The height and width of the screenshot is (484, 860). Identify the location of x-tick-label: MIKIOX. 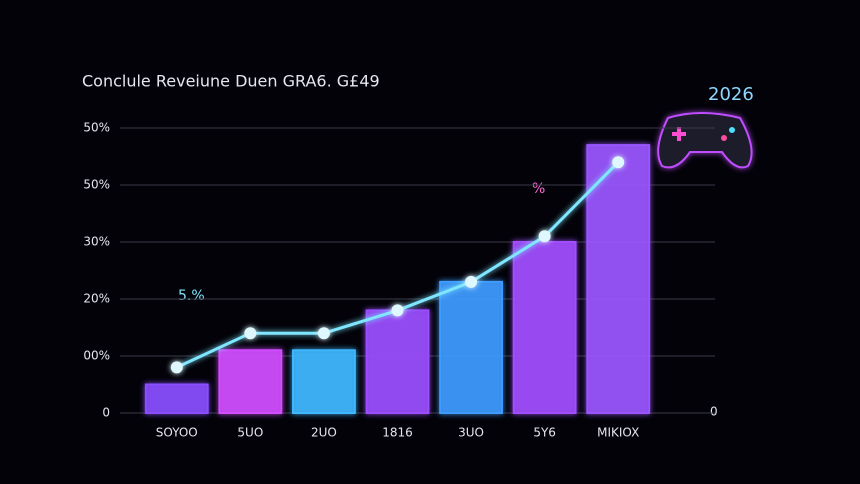
(618, 433).